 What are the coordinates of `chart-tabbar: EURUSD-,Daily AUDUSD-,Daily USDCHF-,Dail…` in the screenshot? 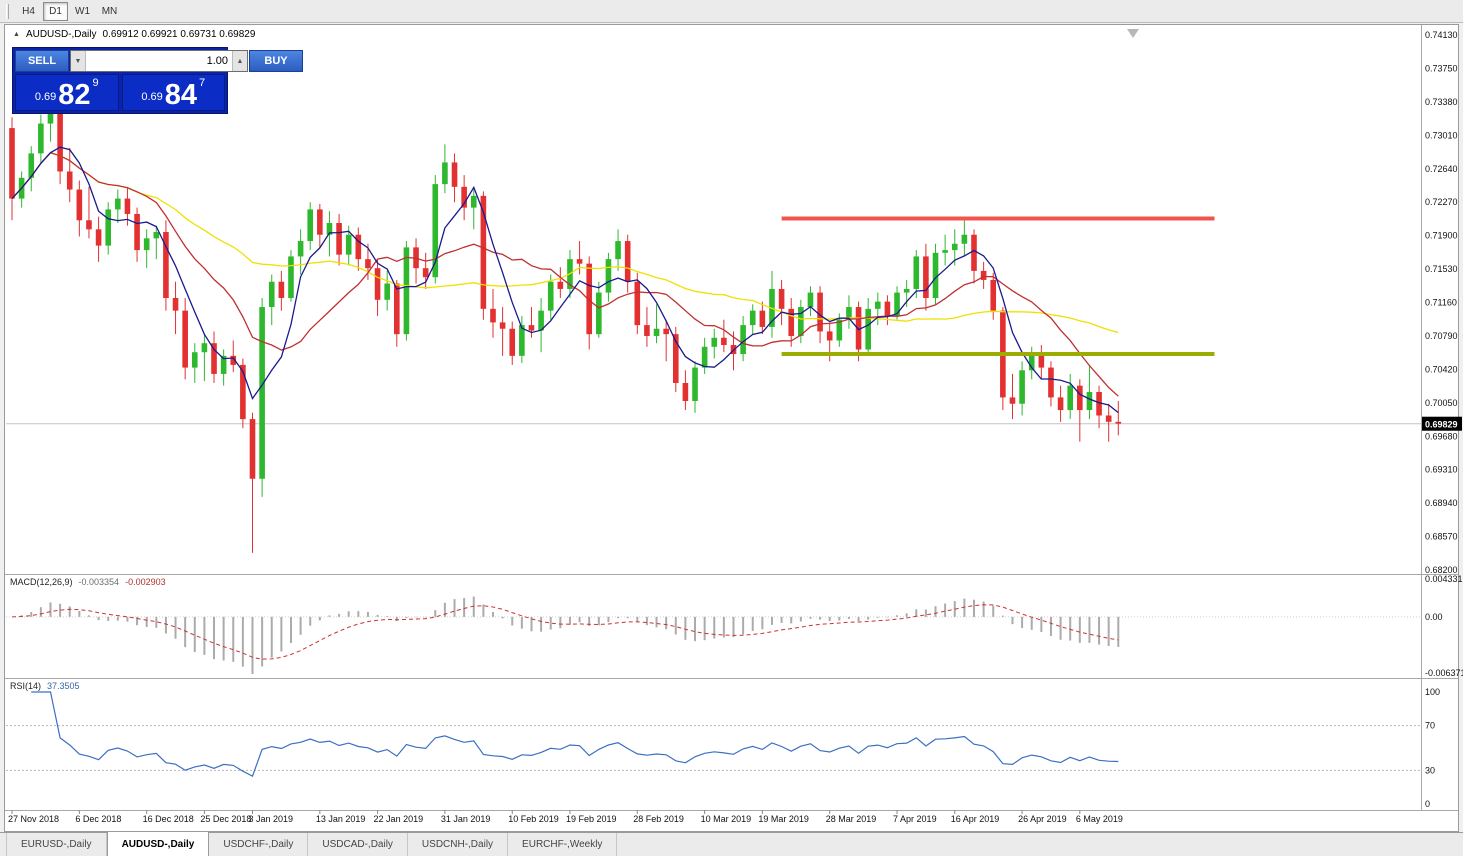 It's located at (731, 844).